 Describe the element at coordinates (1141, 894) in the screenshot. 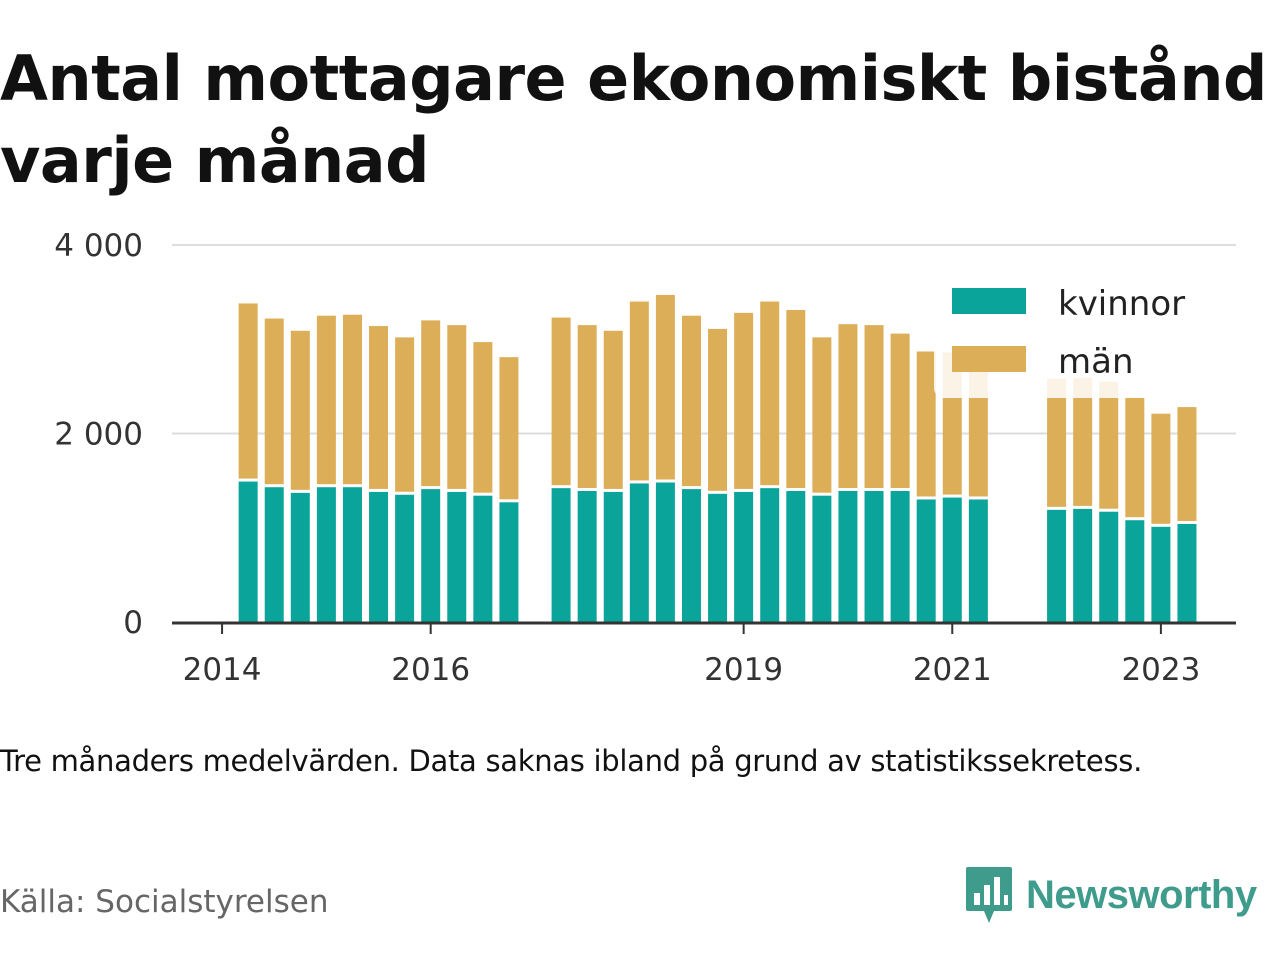

I see `brand-name: Newsworthy` at that location.